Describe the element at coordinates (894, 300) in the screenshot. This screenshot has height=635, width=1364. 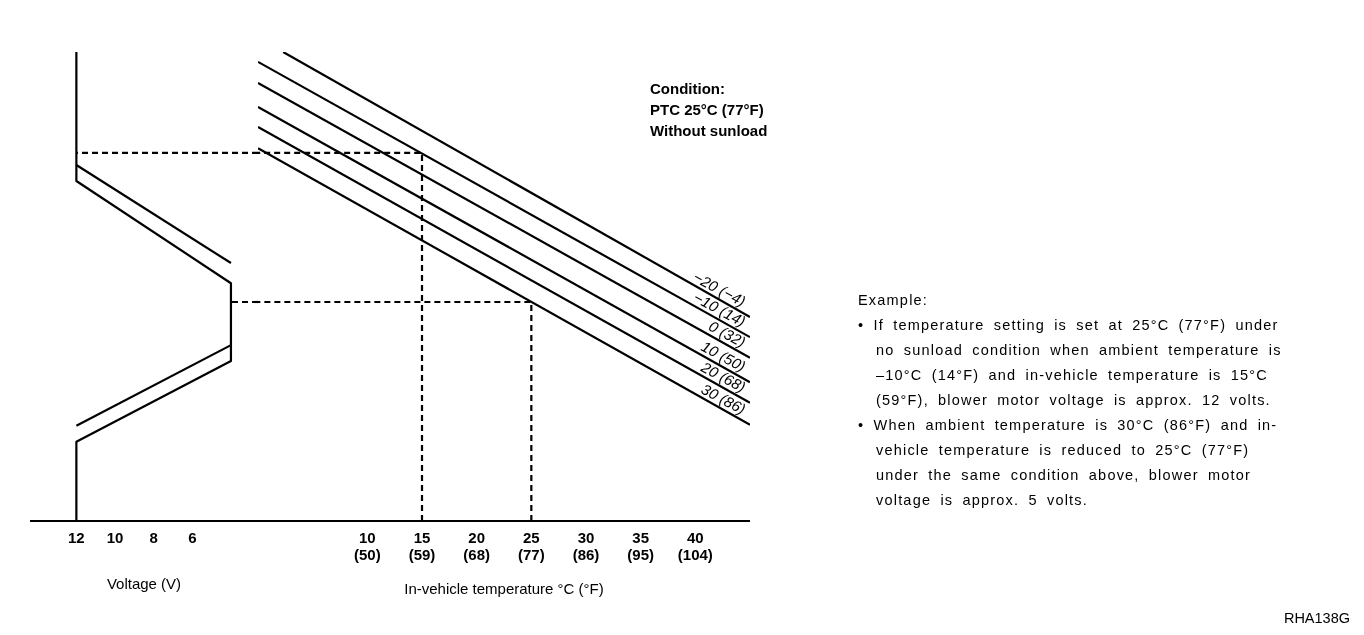
I see `text: Example:` at that location.